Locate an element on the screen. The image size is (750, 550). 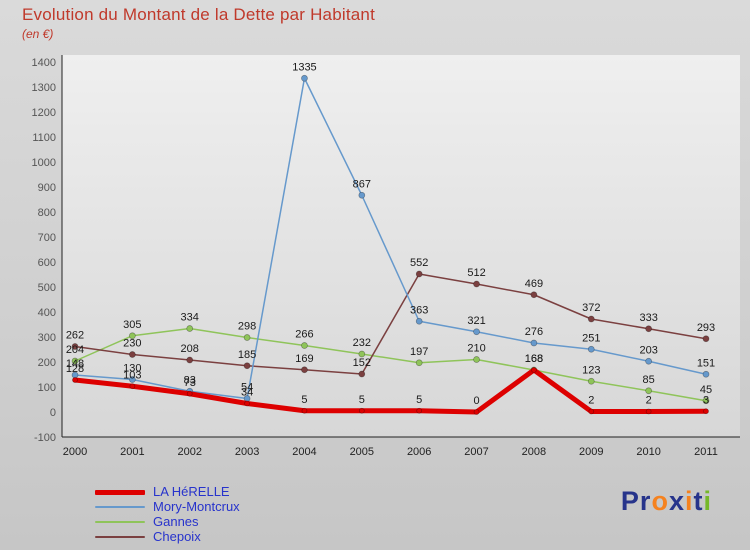
legend-item: Mory-Montcrux is located at coordinates (167, 507).